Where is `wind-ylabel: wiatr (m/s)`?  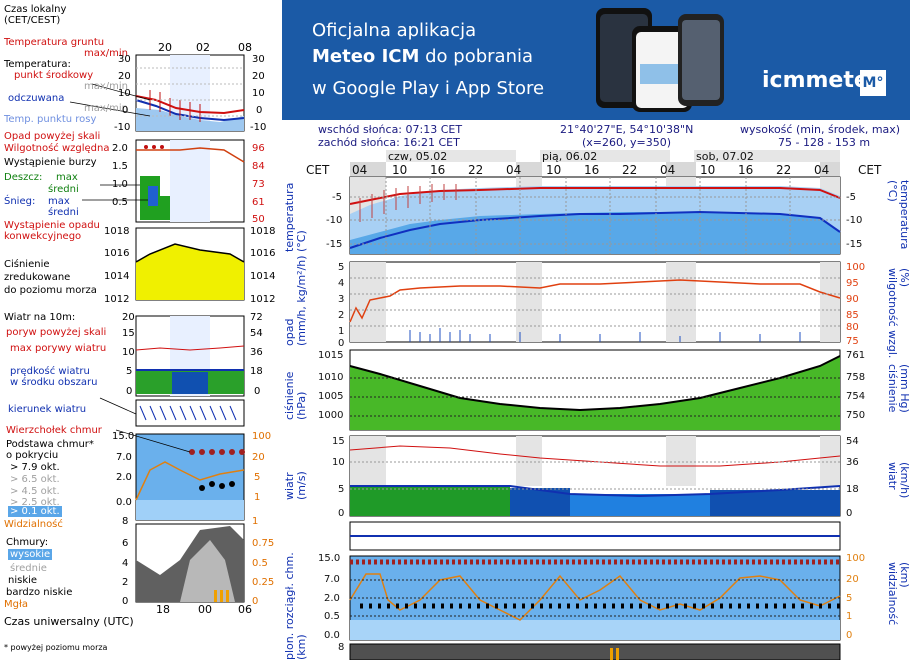 wind-ylabel: wiatr (m/s) is located at coordinates (295, 485).